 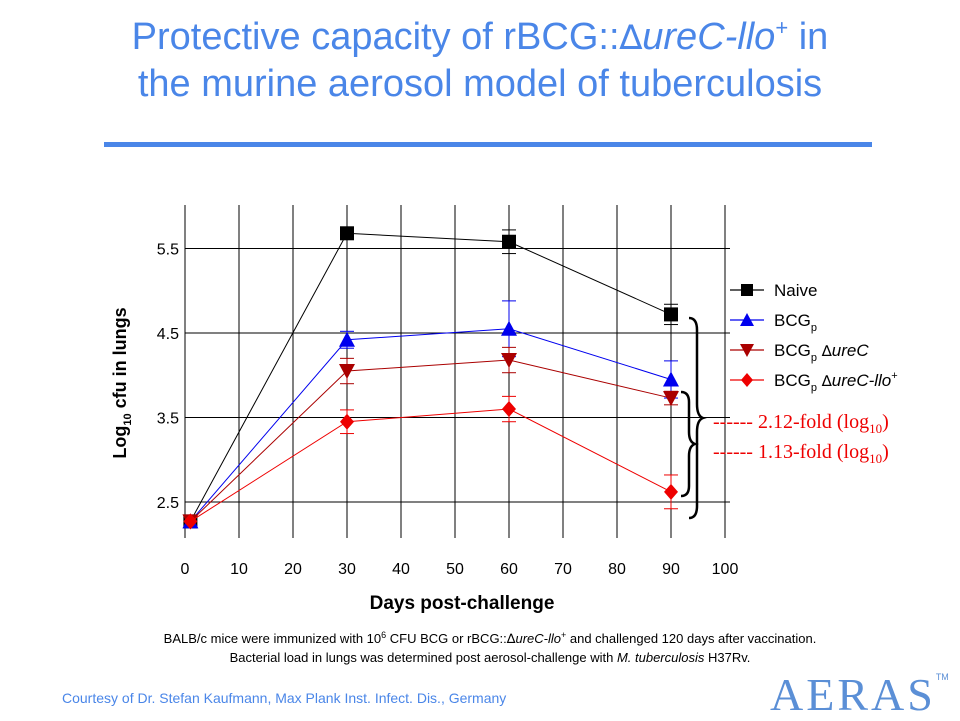 What do you see at coordinates (617, 569) in the screenshot?
I see `x-tick-label: 80` at bounding box center [617, 569].